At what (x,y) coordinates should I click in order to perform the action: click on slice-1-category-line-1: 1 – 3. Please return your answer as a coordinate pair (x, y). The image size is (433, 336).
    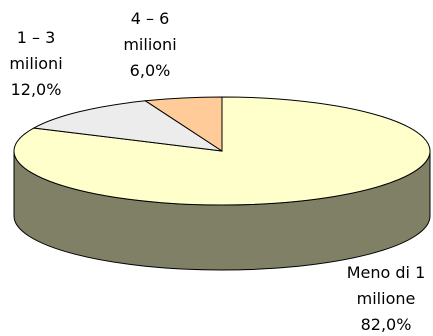
    Looking at the image, I should click on (36, 37).